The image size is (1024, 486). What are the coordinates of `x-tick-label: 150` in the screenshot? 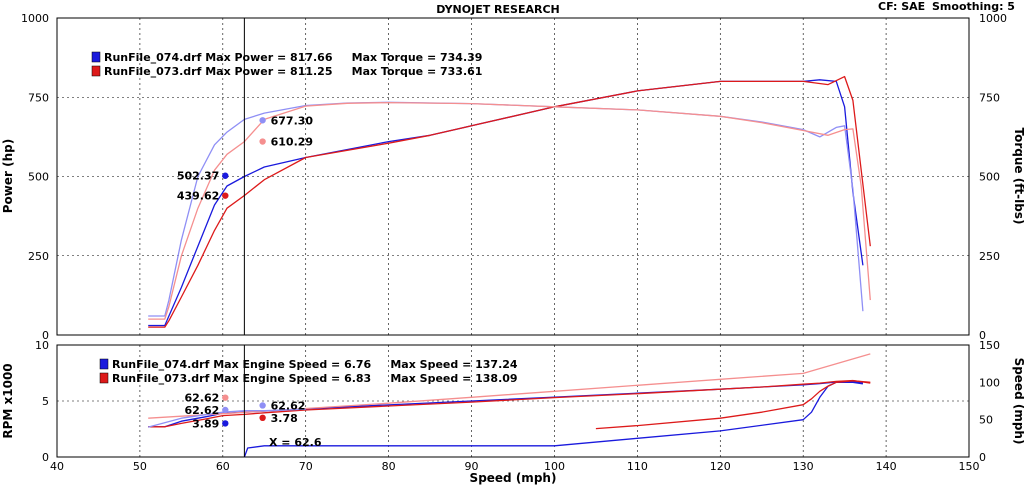 It's located at (969, 466).